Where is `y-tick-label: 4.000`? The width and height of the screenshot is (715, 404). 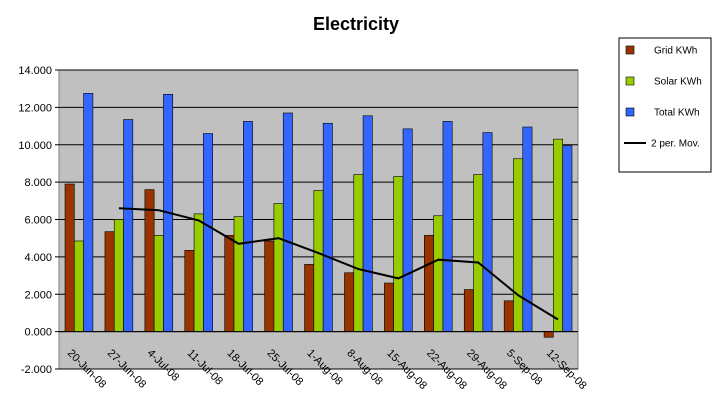
y-tick-label: 4.000 is located at coordinates (38, 258).